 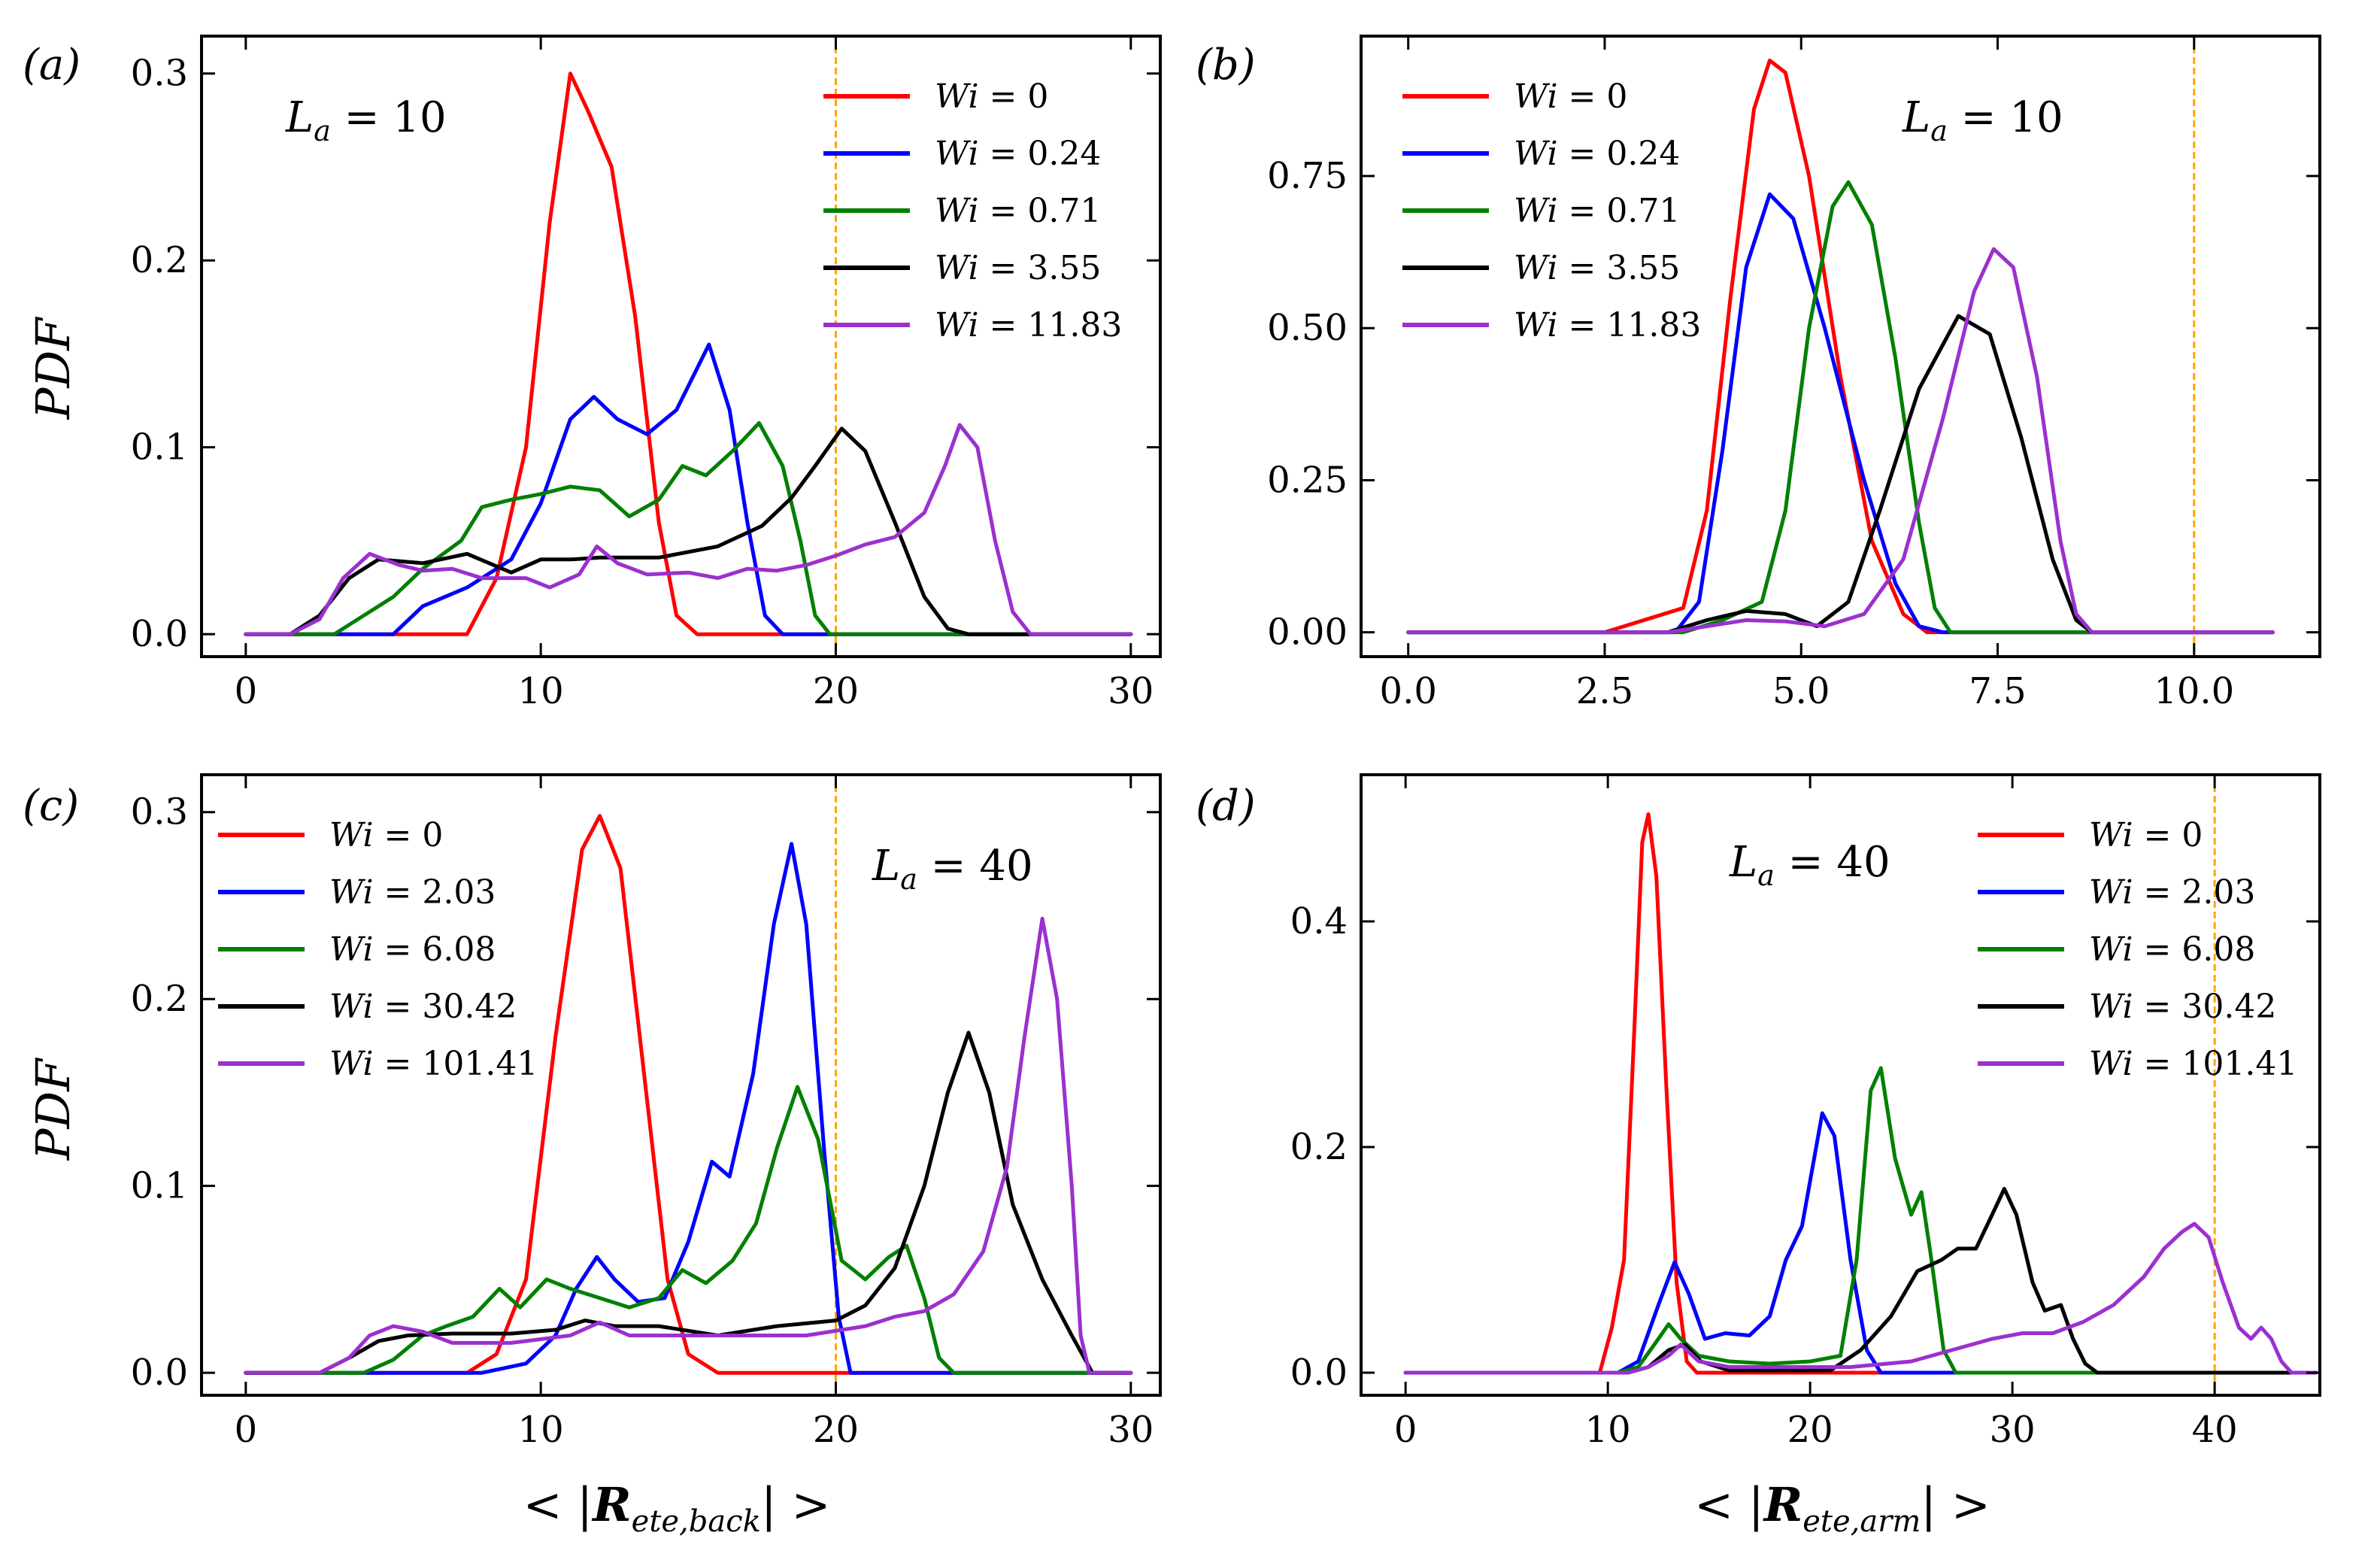 What do you see at coordinates (1604, 691) in the screenshot?
I see `x-tick-label: 2.5` at bounding box center [1604, 691].